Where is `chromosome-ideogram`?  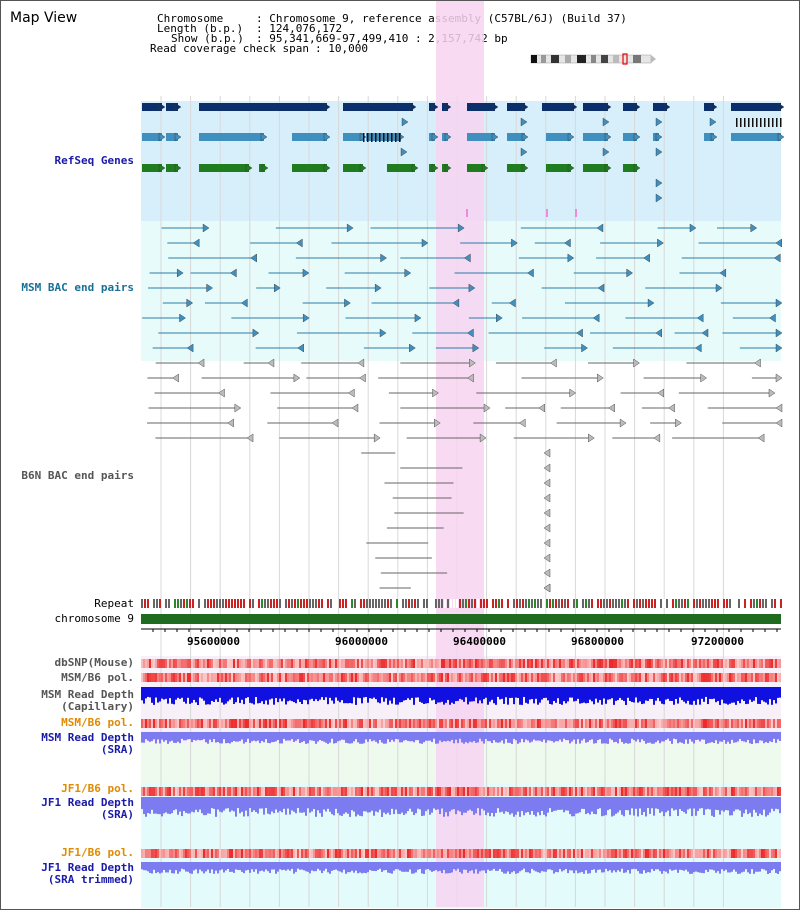 chromosome-ideogram is located at coordinates (594, 59).